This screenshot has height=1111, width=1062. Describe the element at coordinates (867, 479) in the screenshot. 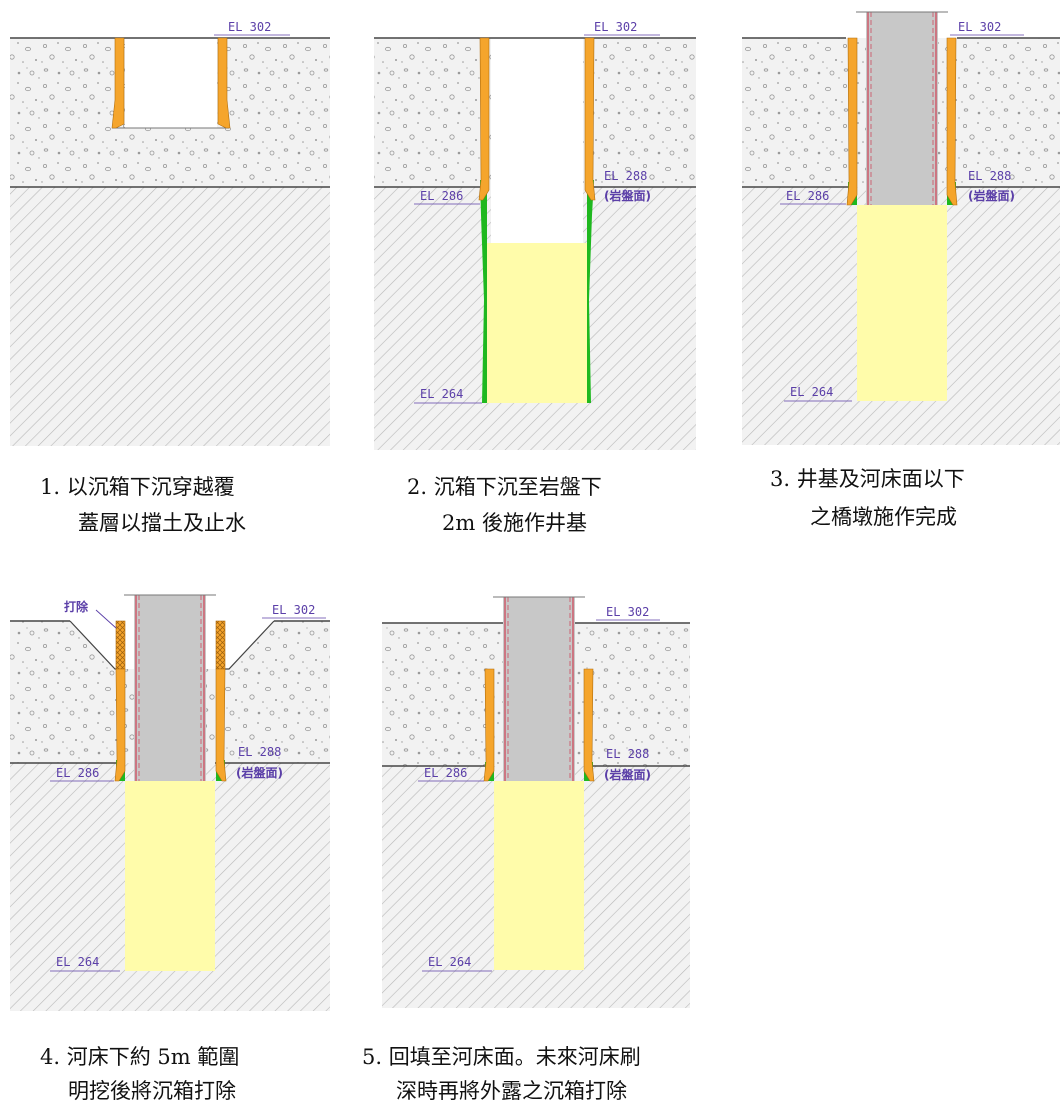

I see `caption-line-1: 3. 井基及河床面以下` at that location.